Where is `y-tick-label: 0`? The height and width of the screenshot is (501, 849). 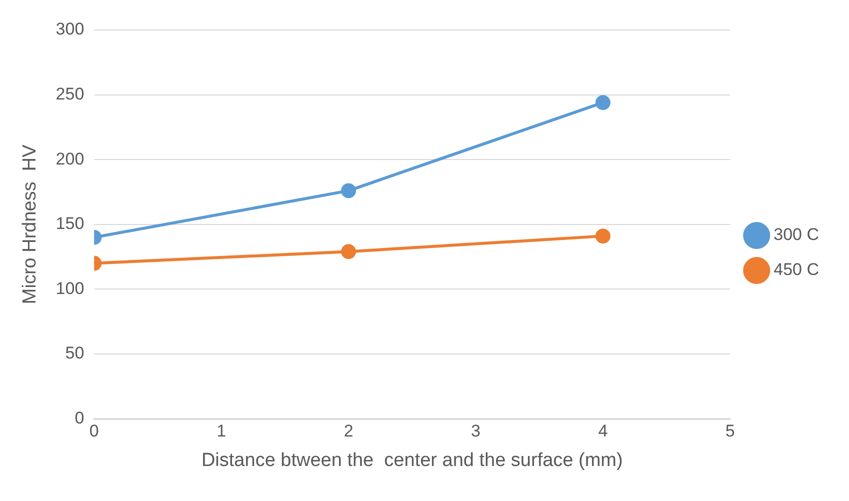 y-tick-label: 0 is located at coordinates (79, 418).